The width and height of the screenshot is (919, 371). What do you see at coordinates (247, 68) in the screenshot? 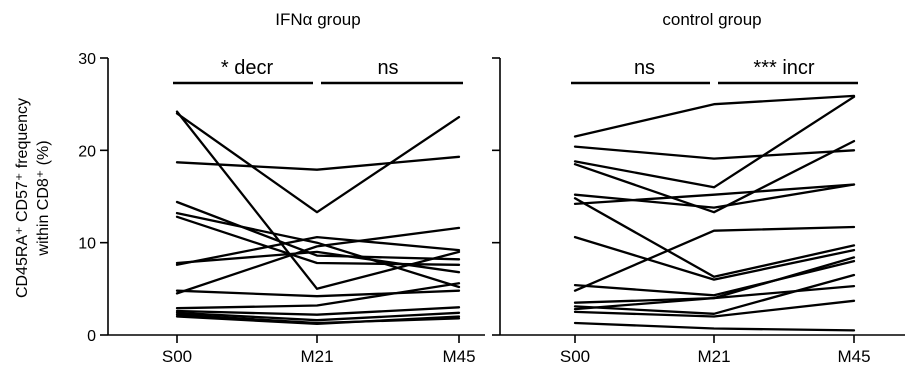
I see `significance-label: * decr` at bounding box center [247, 68].